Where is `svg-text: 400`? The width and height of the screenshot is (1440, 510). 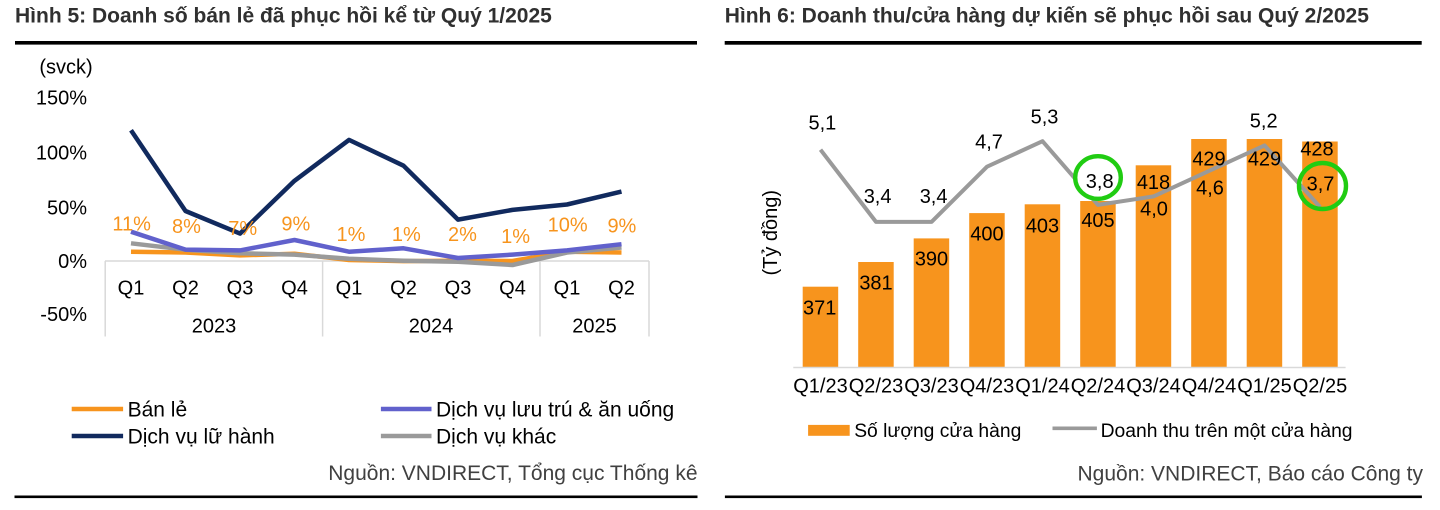 svg-text: 400 is located at coordinates (986, 235).